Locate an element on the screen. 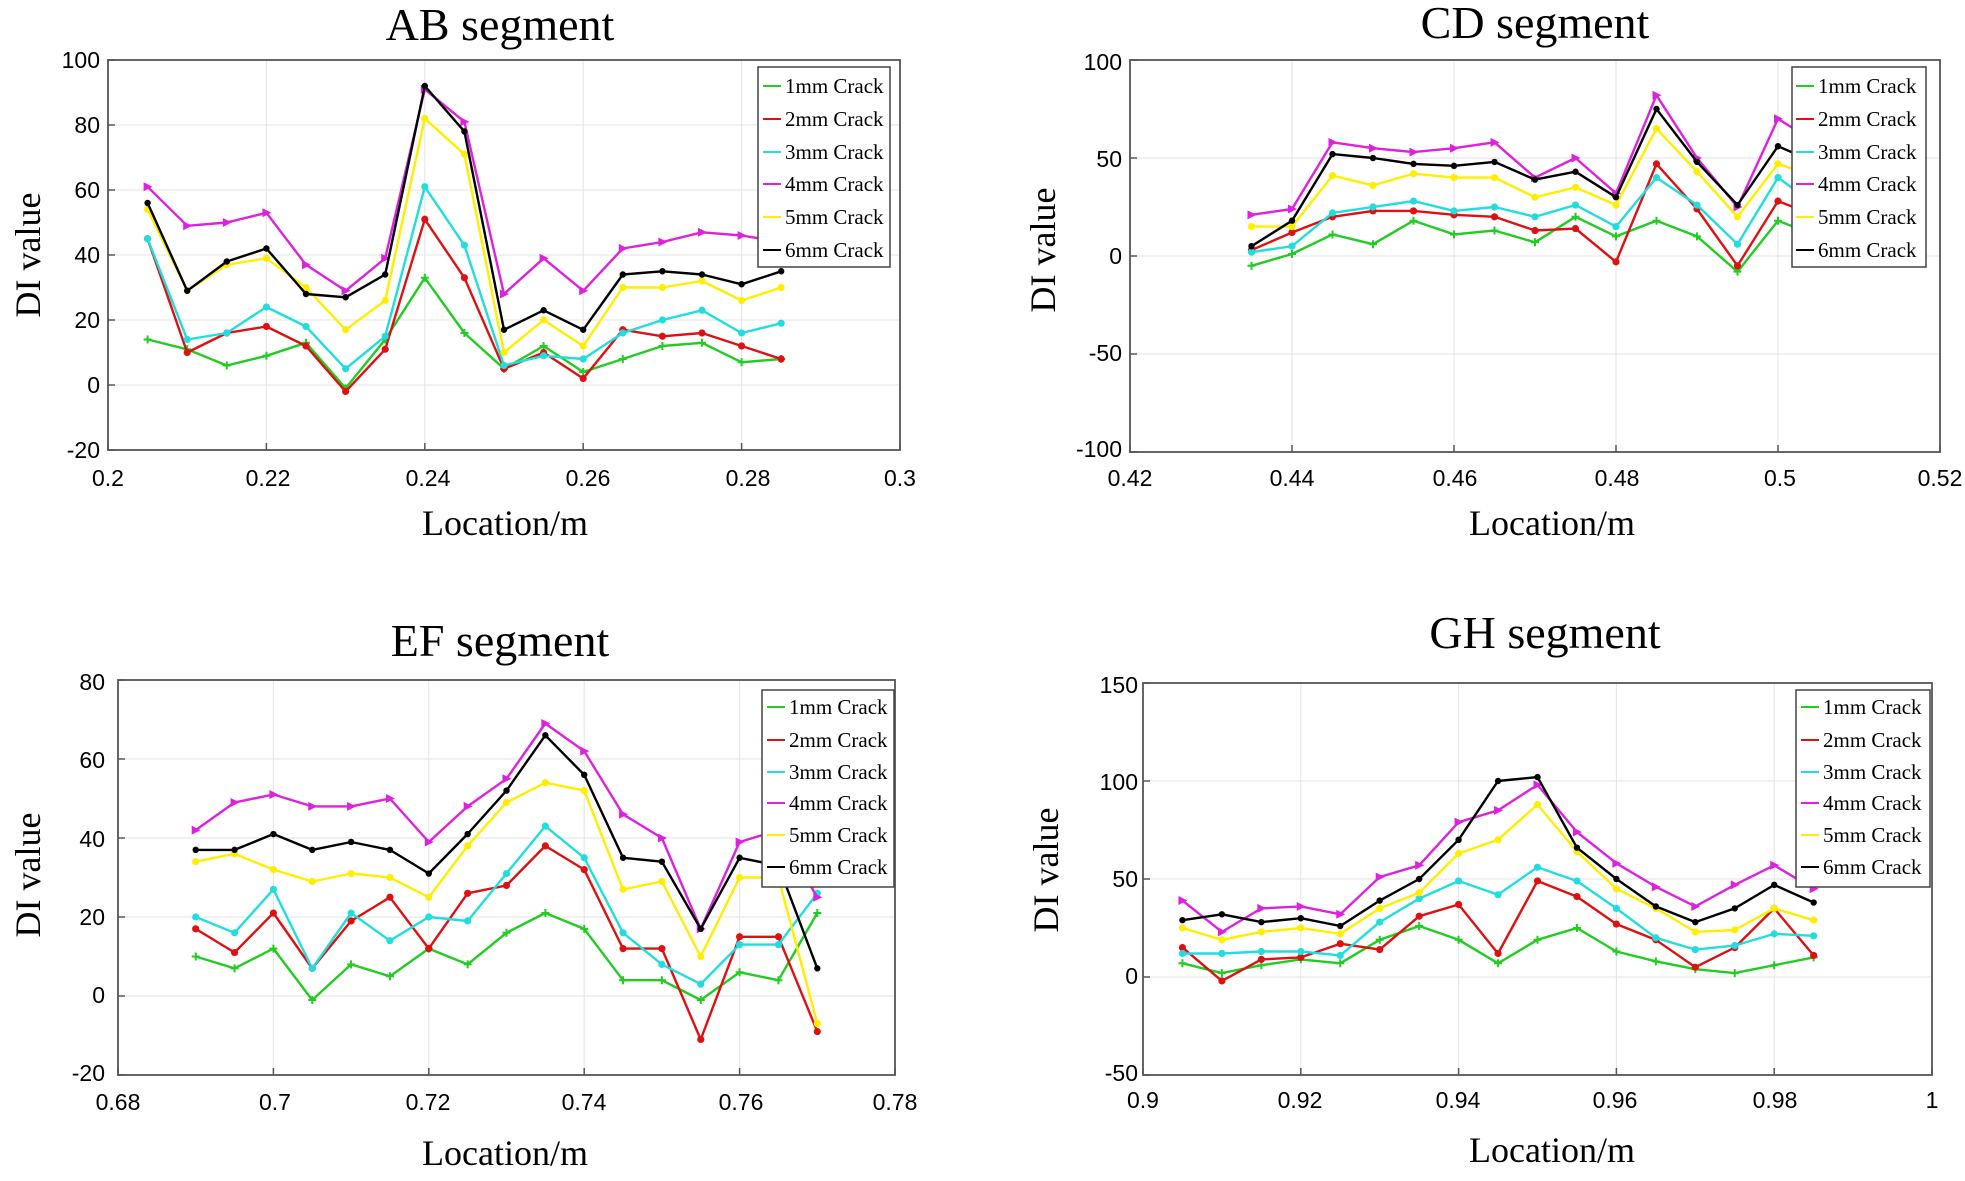 This screenshot has width=1965, height=1181. legend-label: 2mm Crack is located at coordinates (1872, 740).